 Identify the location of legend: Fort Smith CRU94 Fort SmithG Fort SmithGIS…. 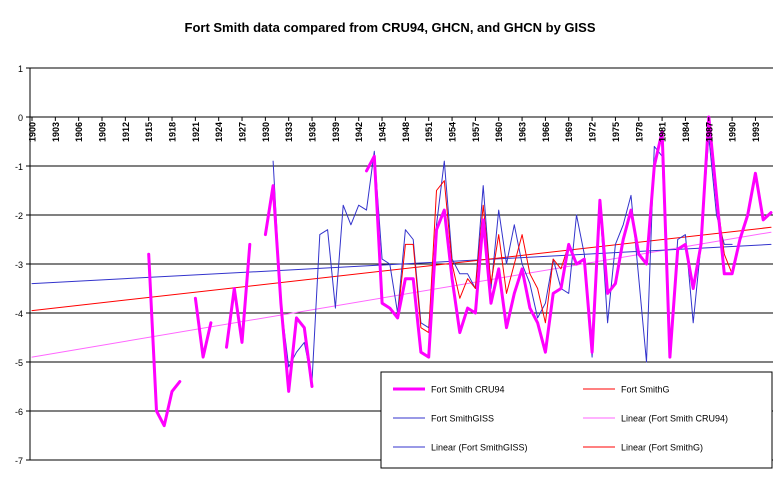
(576, 420).